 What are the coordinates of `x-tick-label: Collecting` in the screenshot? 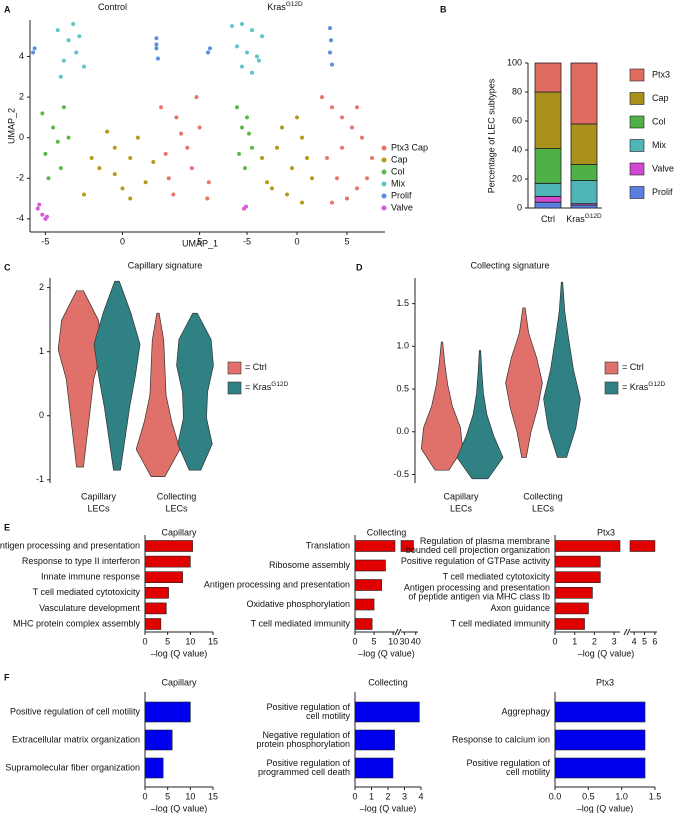 It's located at (177, 496).